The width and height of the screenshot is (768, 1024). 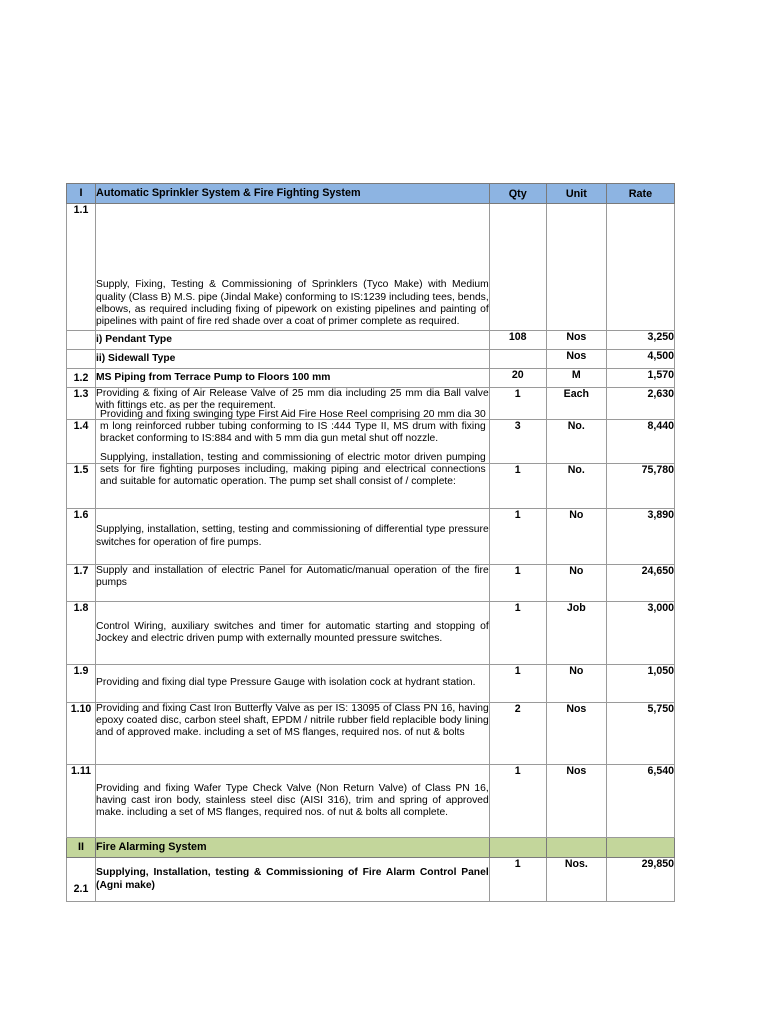 What do you see at coordinates (640, 403) in the screenshot?
I see `row-rate: 2,630` at bounding box center [640, 403].